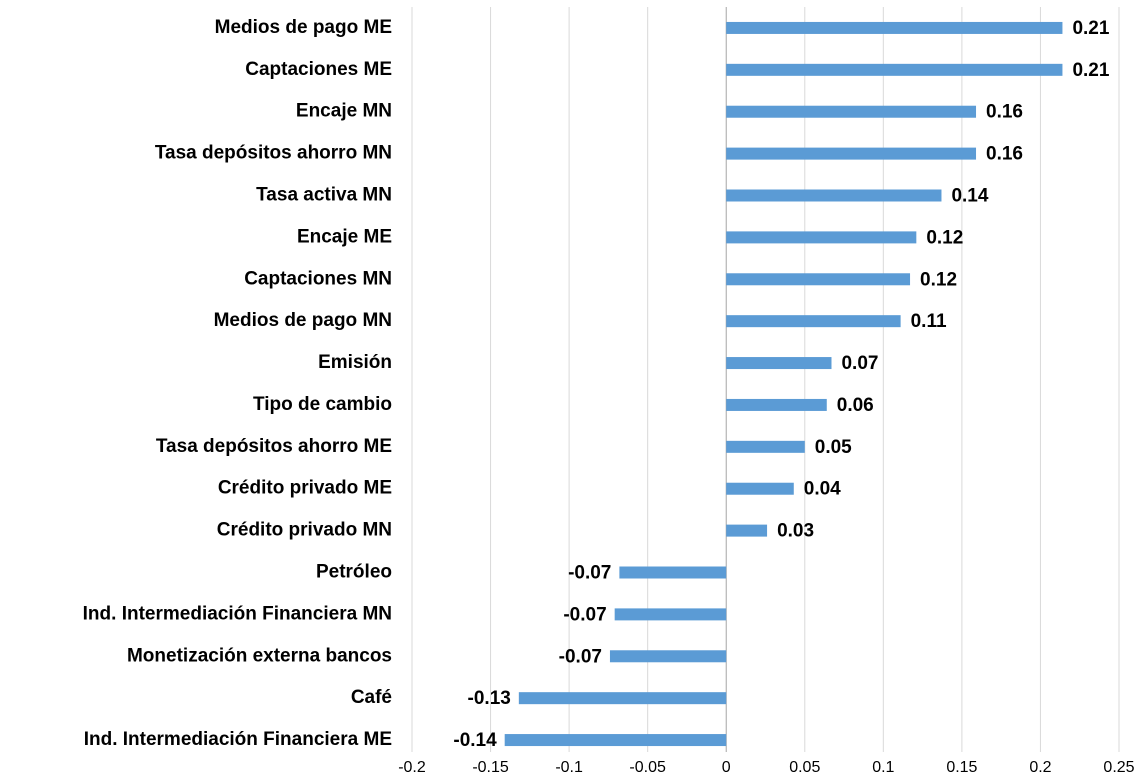 This screenshot has height=780, width=1143. What do you see at coordinates (304, 530) in the screenshot?
I see `y-tick-label: Crédito privado MN` at bounding box center [304, 530].